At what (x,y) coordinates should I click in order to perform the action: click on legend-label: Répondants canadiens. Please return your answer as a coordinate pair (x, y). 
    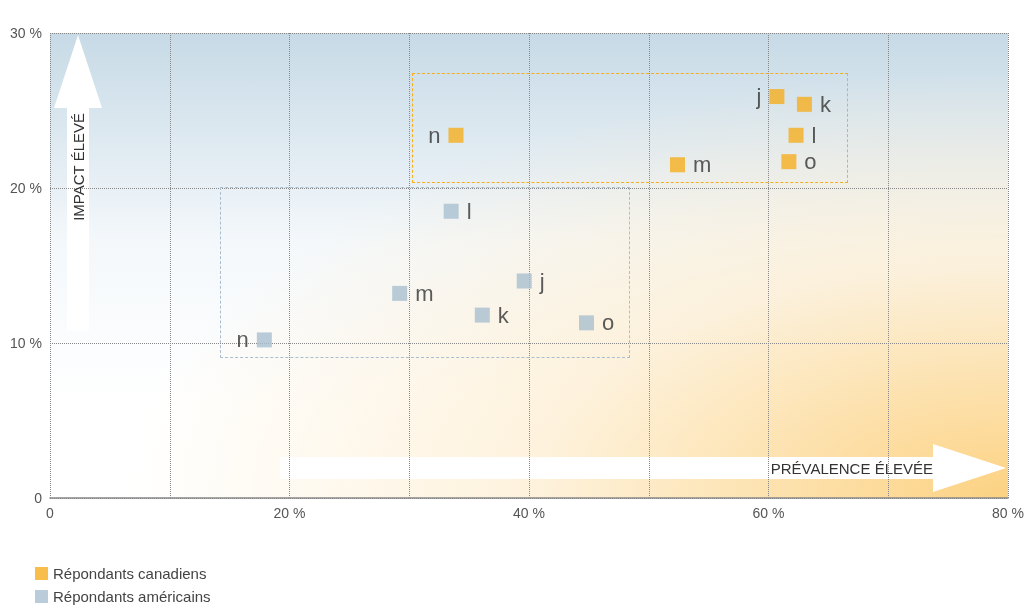
    Looking at the image, I should click on (130, 573).